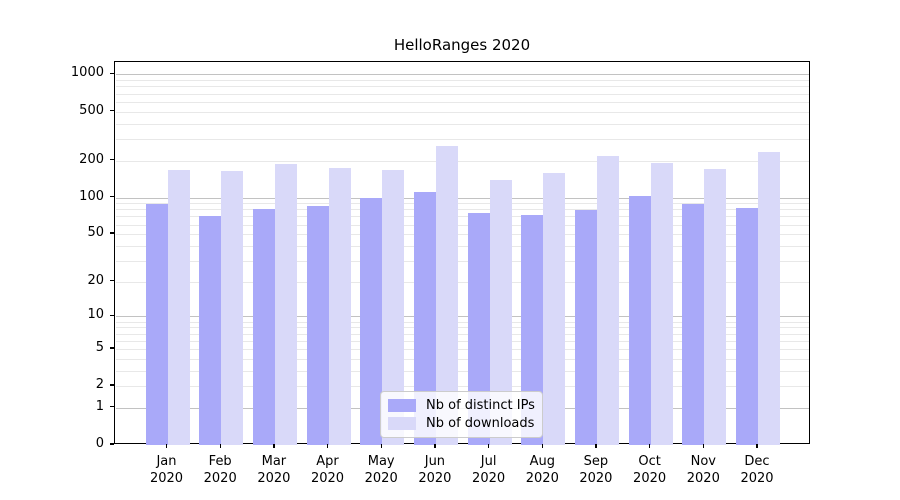 The image size is (900, 500). What do you see at coordinates (95, 233) in the screenshot?
I see `y-tick-label: 50` at bounding box center [95, 233].